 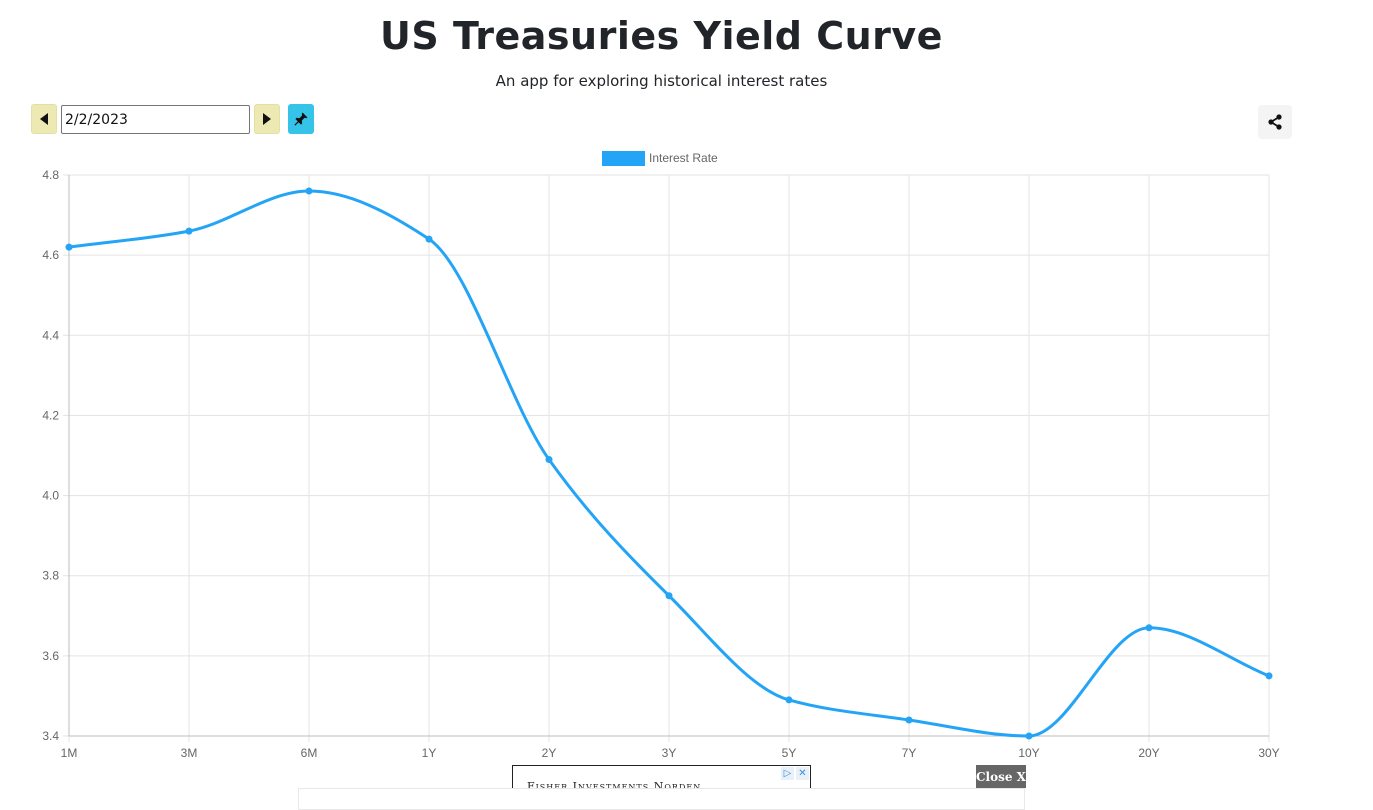 I want to click on share-button, so click(x=1275, y=122).